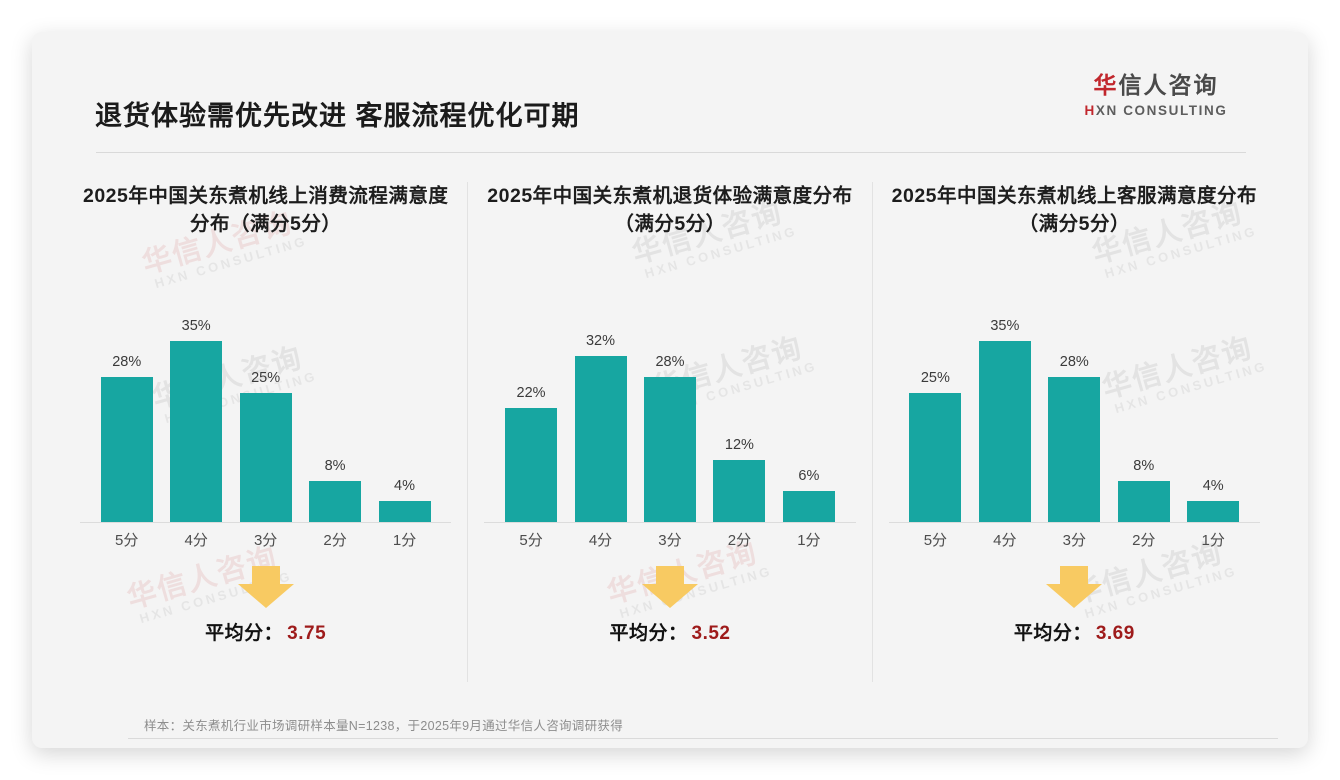  I want to click on logo-chinese: 华信人咨询, so click(1156, 83).